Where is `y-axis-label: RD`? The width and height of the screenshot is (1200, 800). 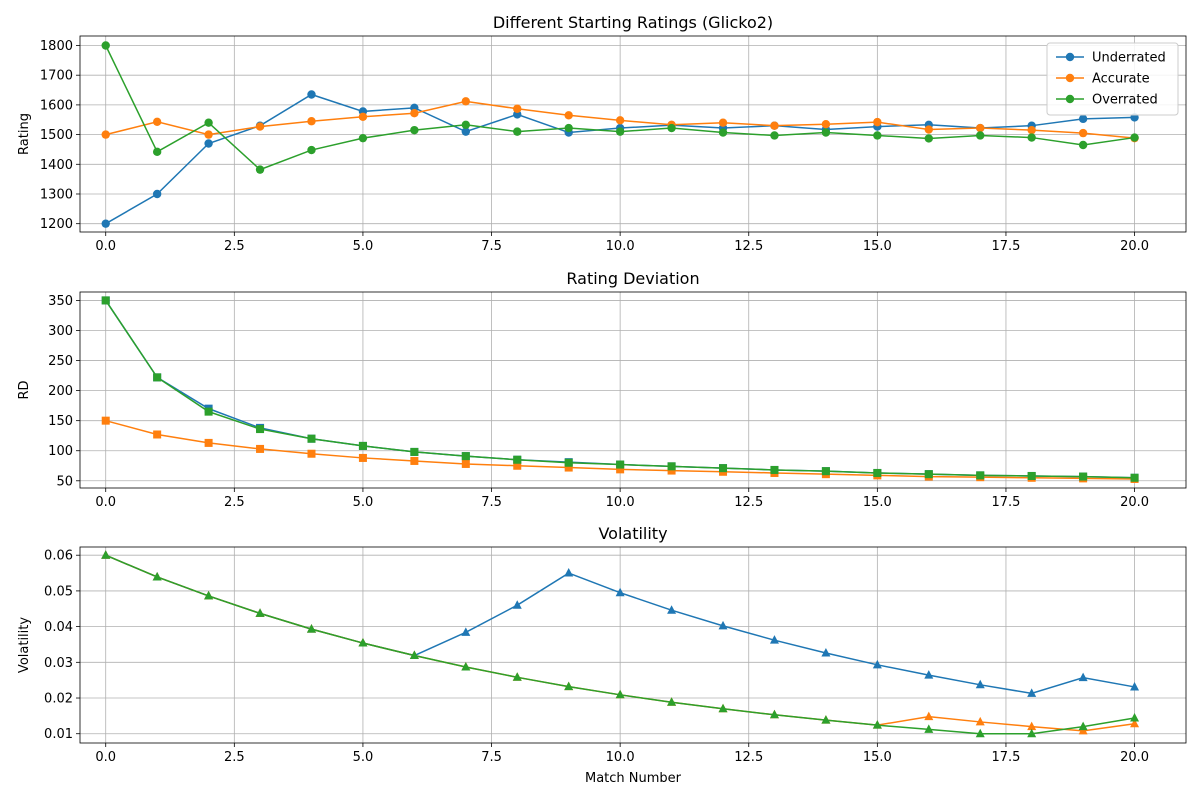 y-axis-label: RD is located at coordinates (24, 389).